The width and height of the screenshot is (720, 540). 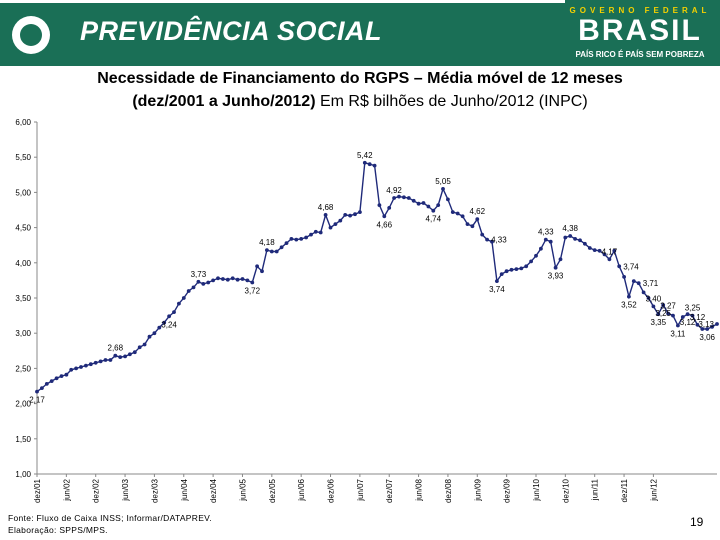 I want to click on x-tick-label: dez/06, so click(x=331, y=490).